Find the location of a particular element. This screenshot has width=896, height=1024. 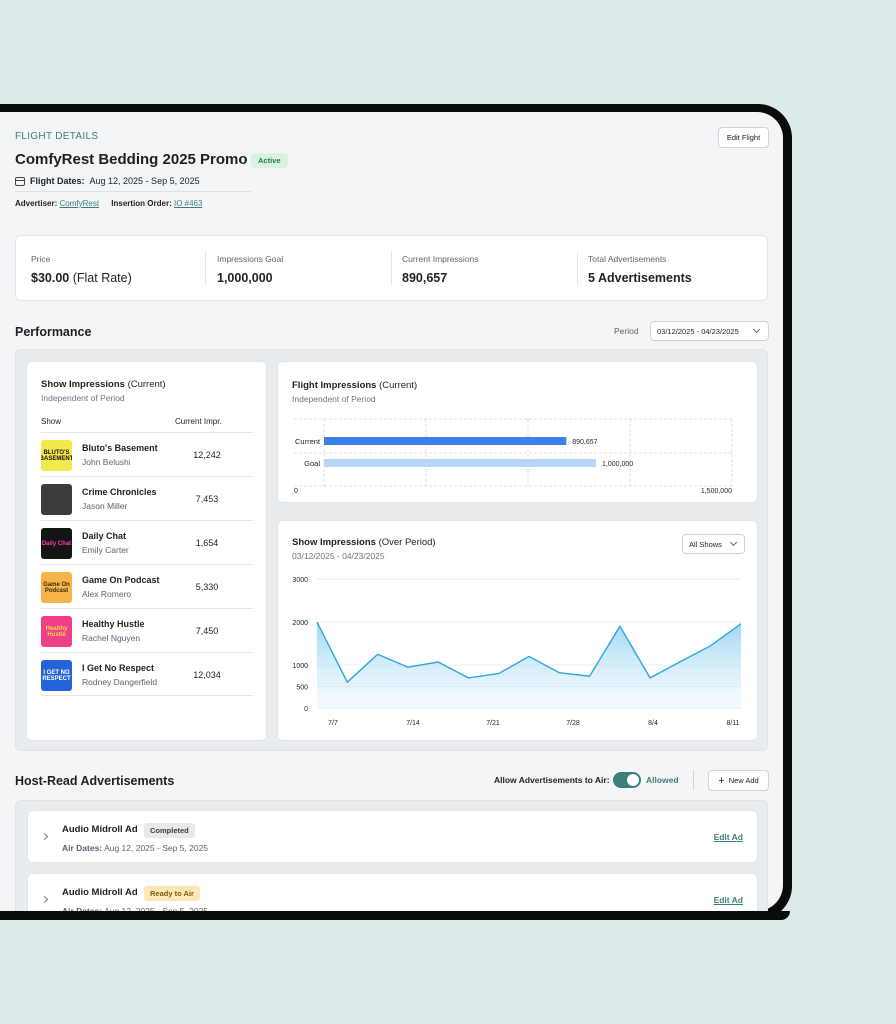

show-impressions-value: 1,654 is located at coordinates (207, 543).